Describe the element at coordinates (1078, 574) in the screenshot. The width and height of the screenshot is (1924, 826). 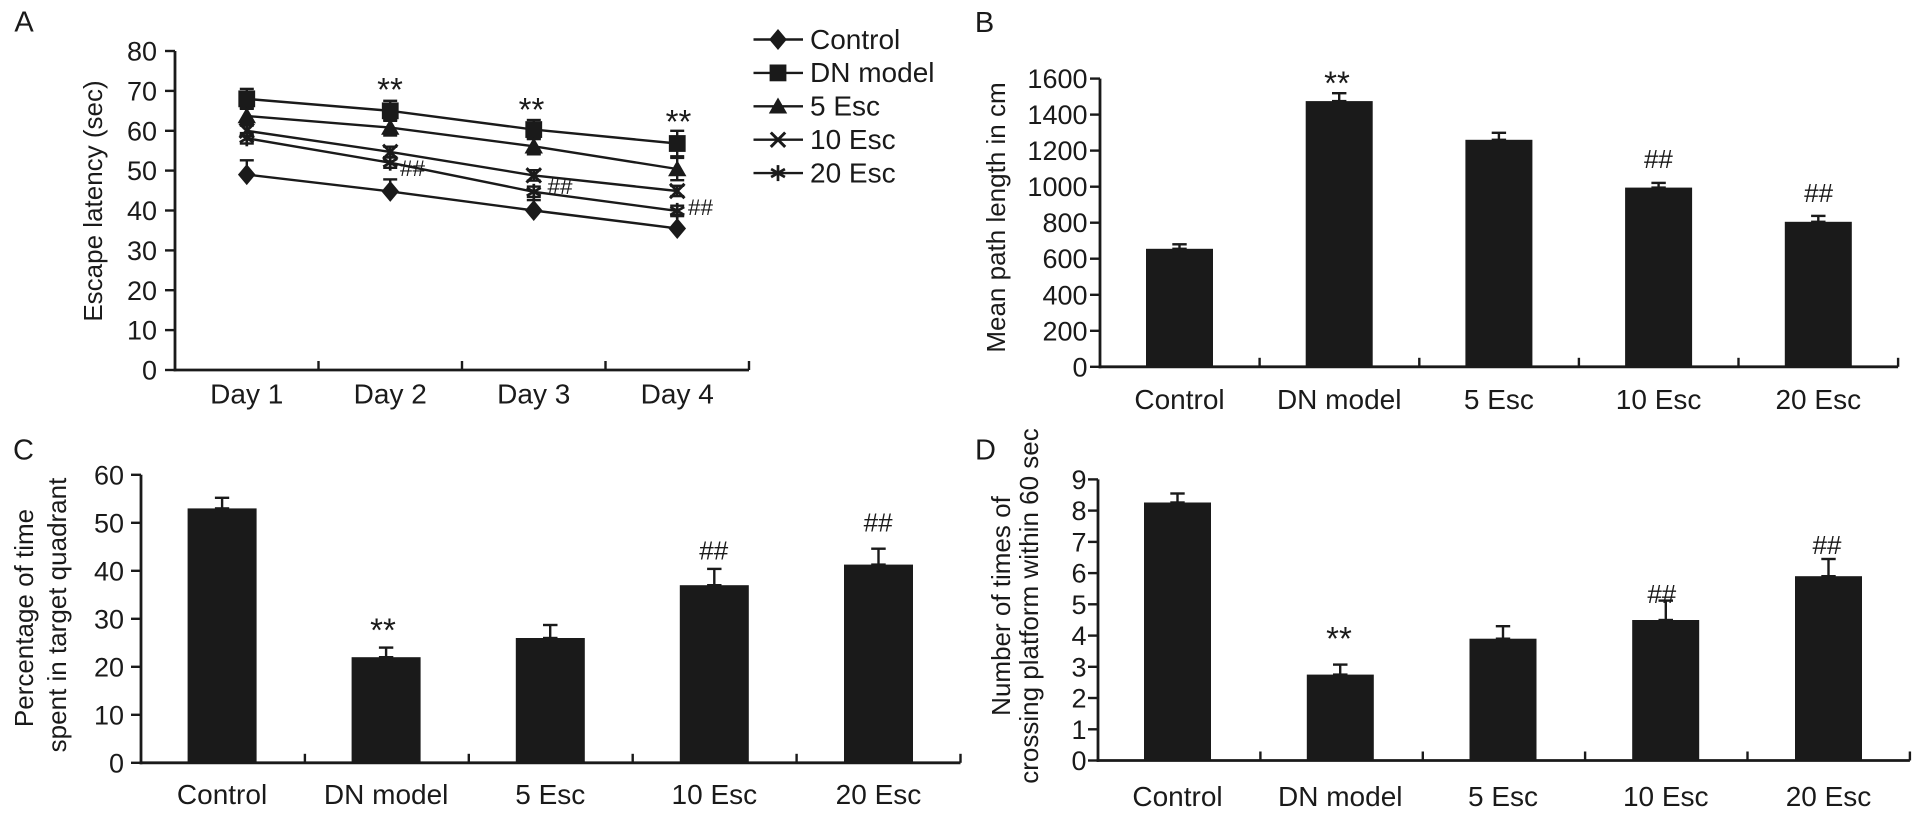
I see `svg-text: 6` at that location.